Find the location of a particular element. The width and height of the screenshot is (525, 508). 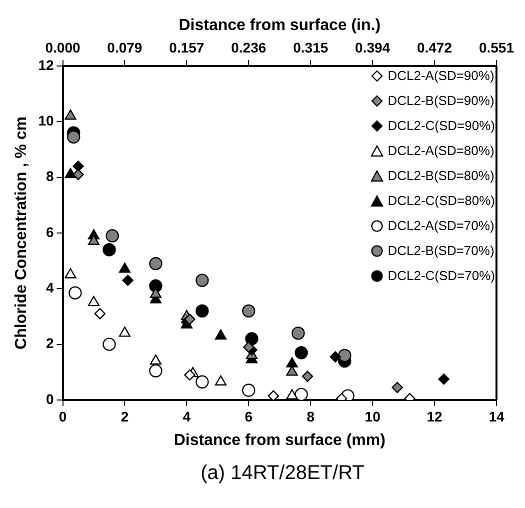

y-tick-label: 8 is located at coordinates (50, 176).